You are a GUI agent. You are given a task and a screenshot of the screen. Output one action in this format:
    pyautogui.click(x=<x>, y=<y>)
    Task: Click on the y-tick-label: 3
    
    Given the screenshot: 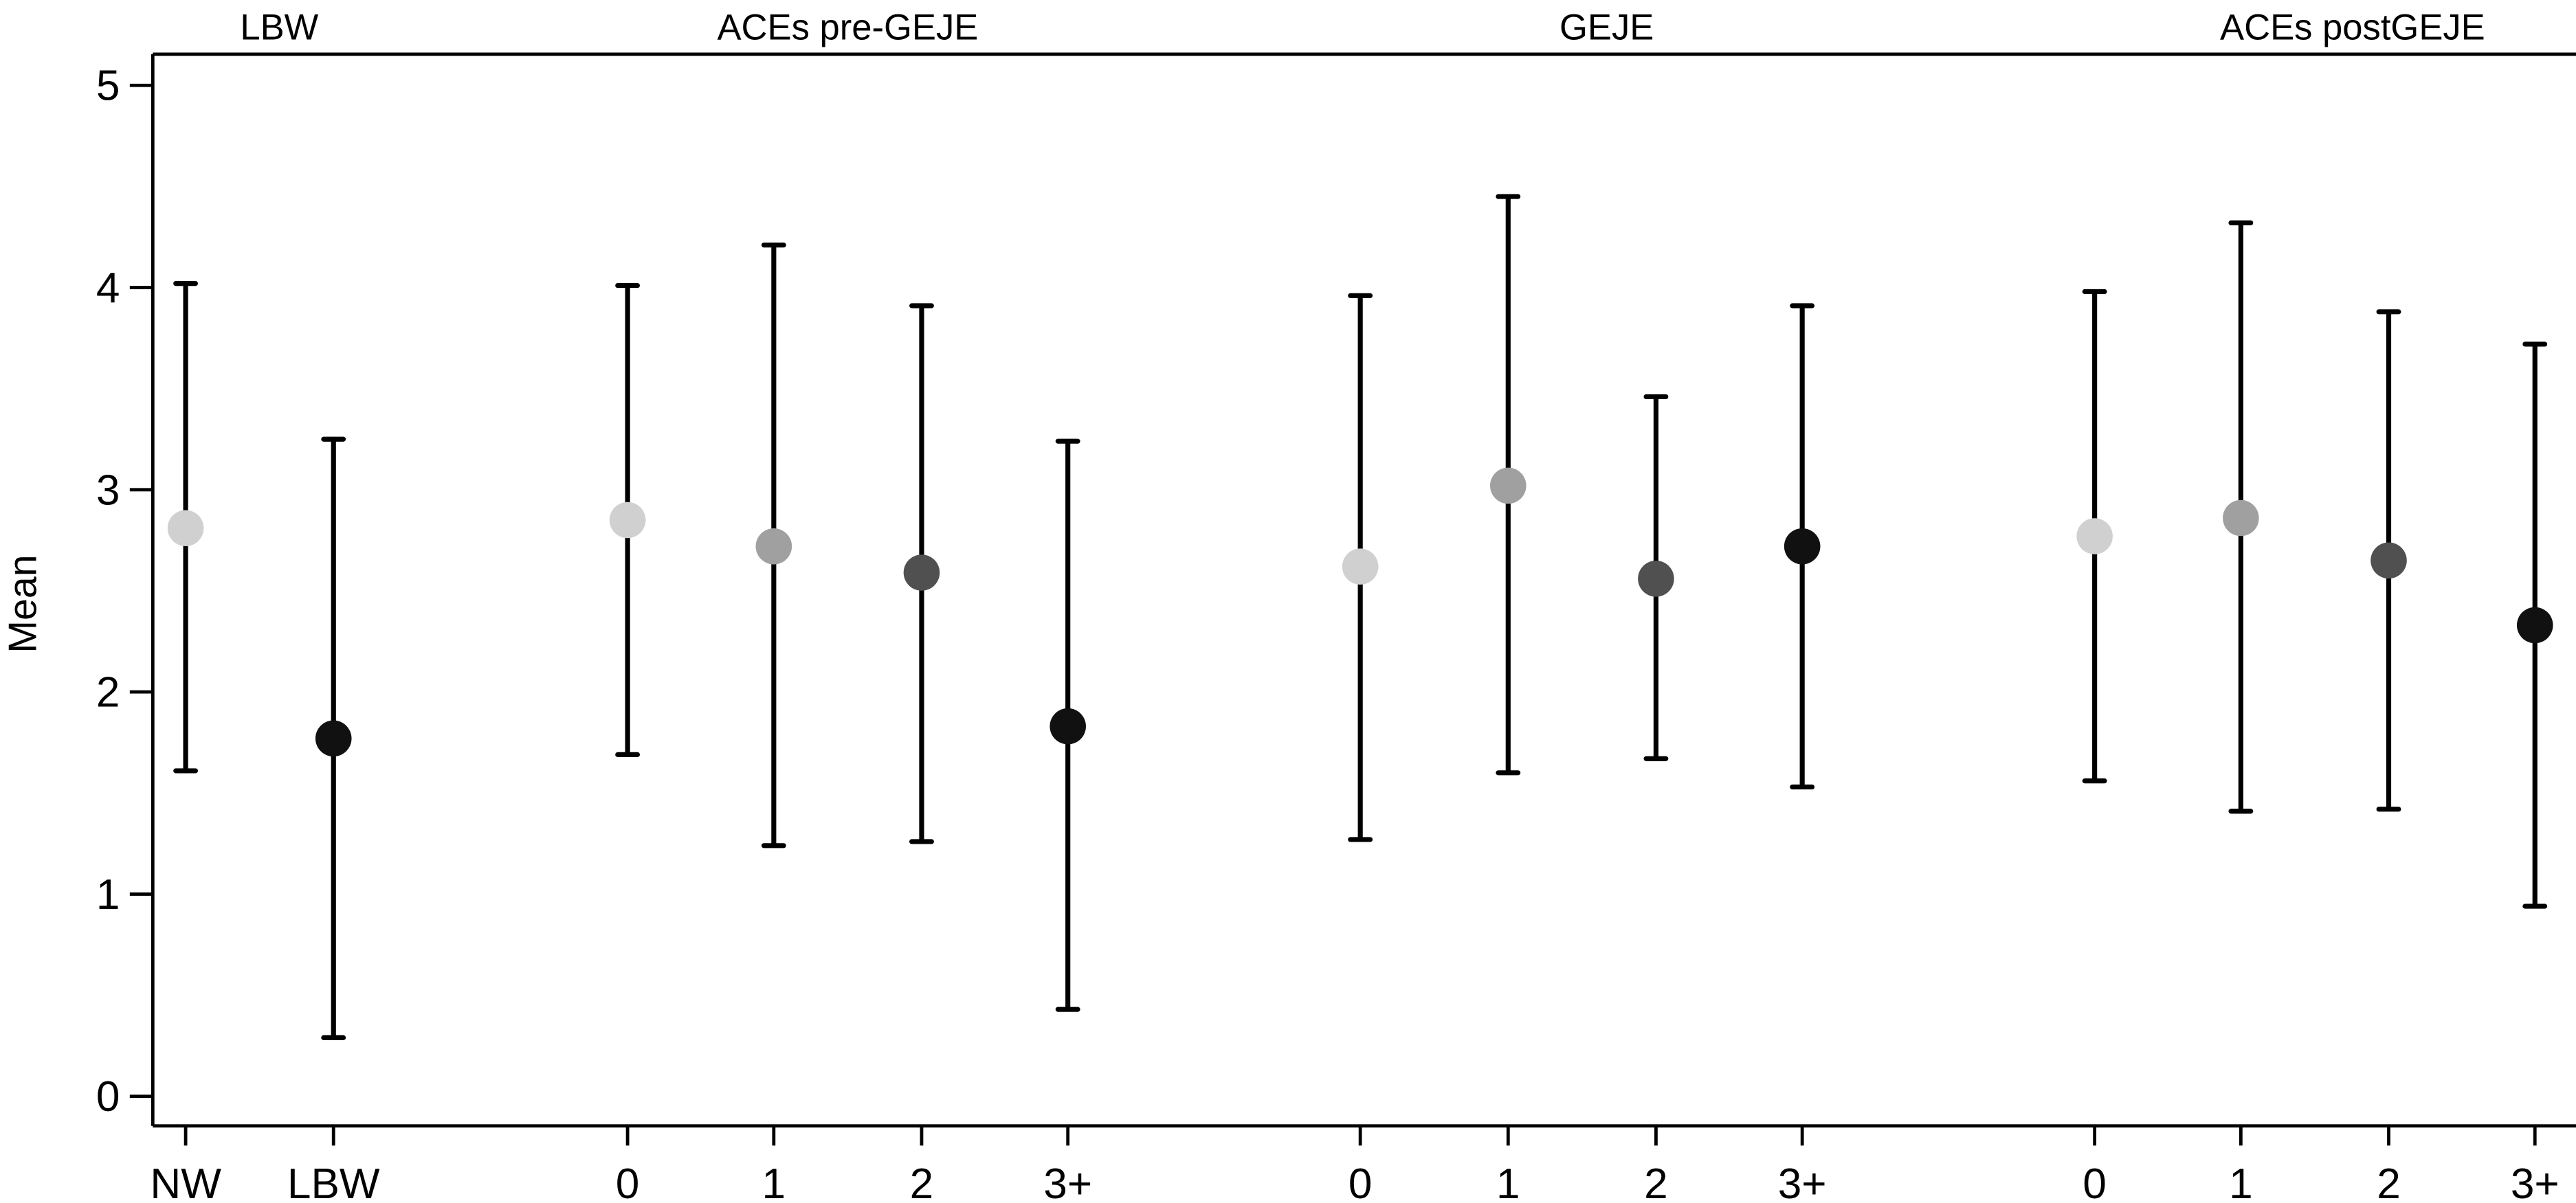 What is the action you would take?
    pyautogui.click(x=108, y=490)
    